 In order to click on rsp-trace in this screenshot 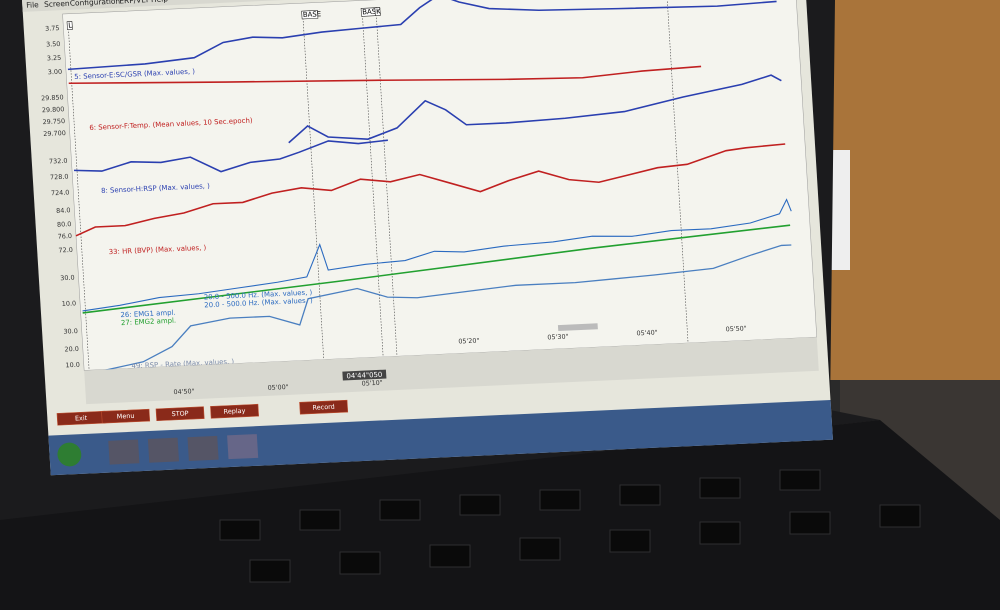, I will do `click(231, 156)`.